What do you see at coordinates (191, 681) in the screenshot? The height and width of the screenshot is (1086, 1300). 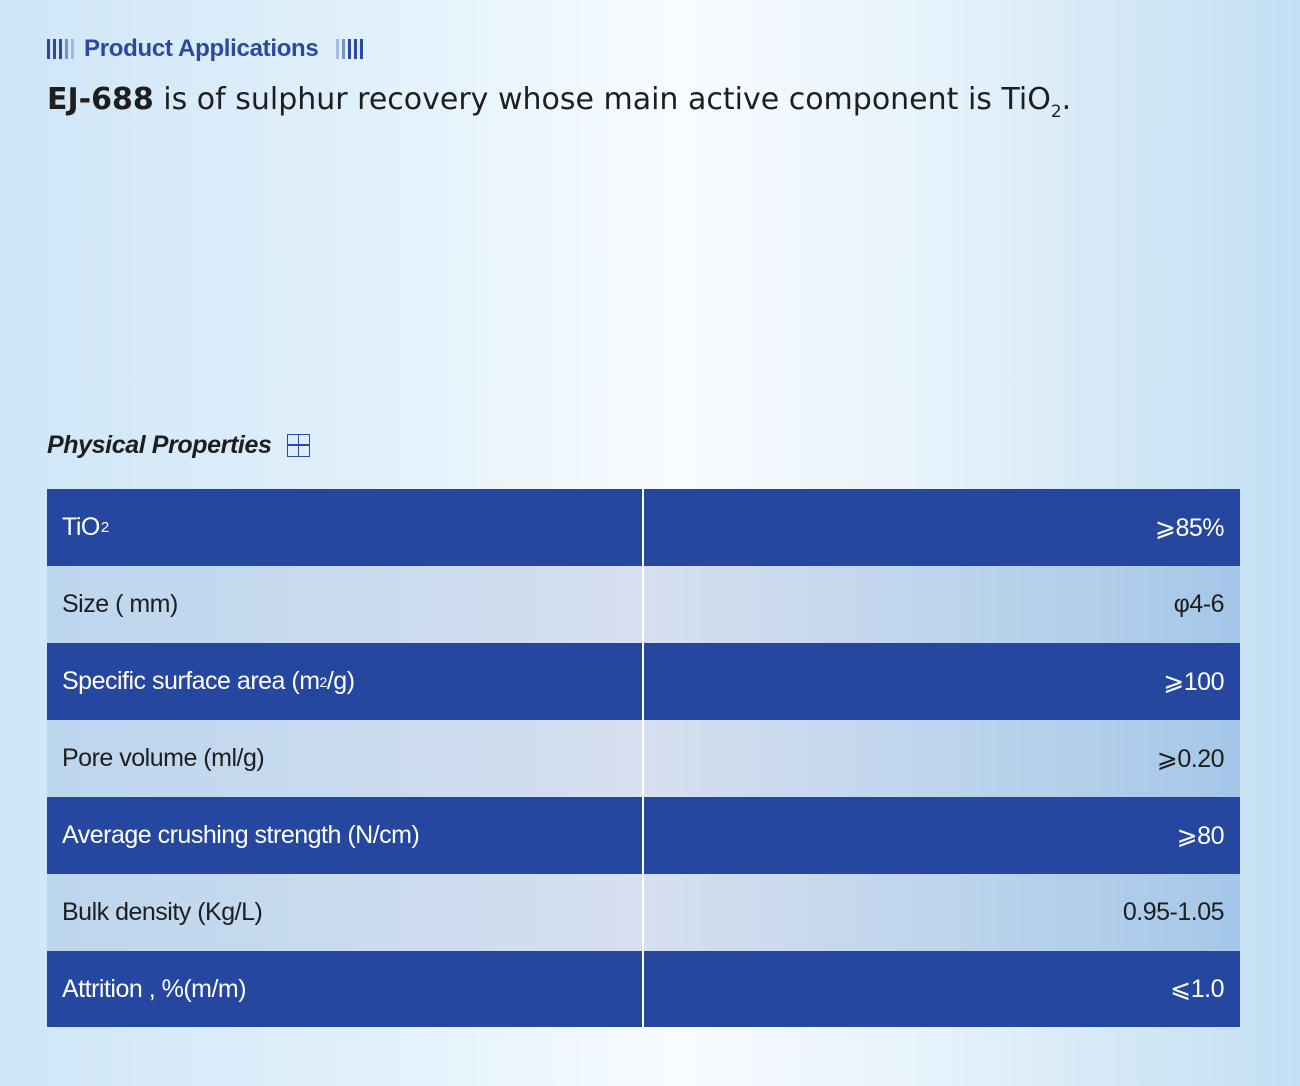 I see `property-label-text: Specific surface area (m` at bounding box center [191, 681].